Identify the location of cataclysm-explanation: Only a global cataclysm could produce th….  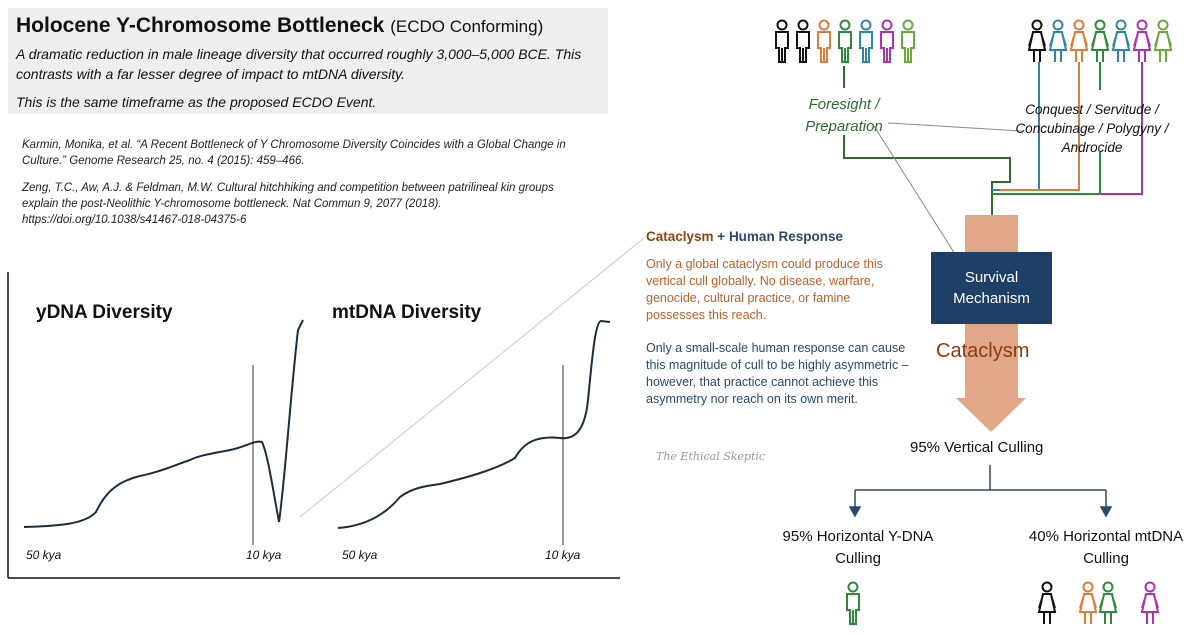
(764, 289).